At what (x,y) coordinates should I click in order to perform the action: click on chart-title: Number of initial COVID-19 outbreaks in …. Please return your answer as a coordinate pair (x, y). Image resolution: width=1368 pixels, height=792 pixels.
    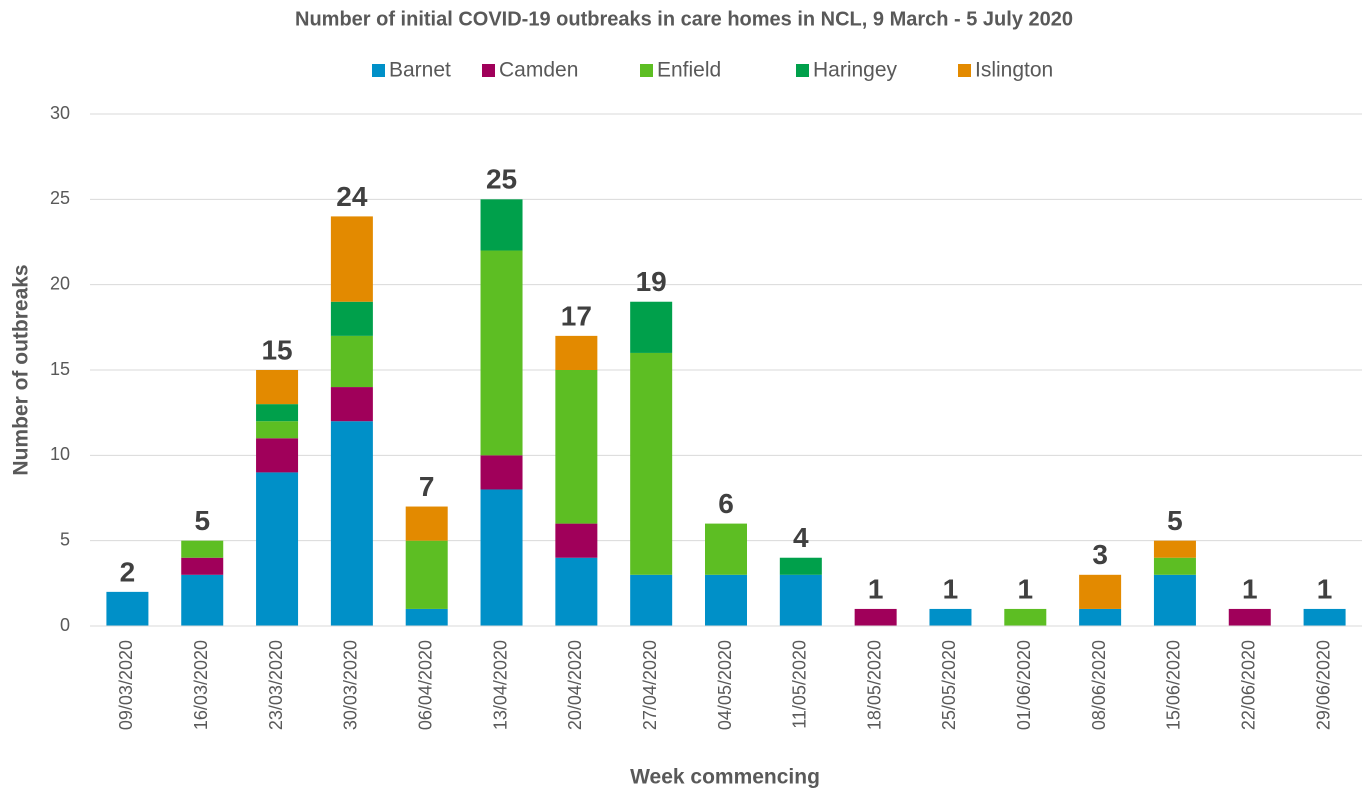
    Looking at the image, I should click on (684, 19).